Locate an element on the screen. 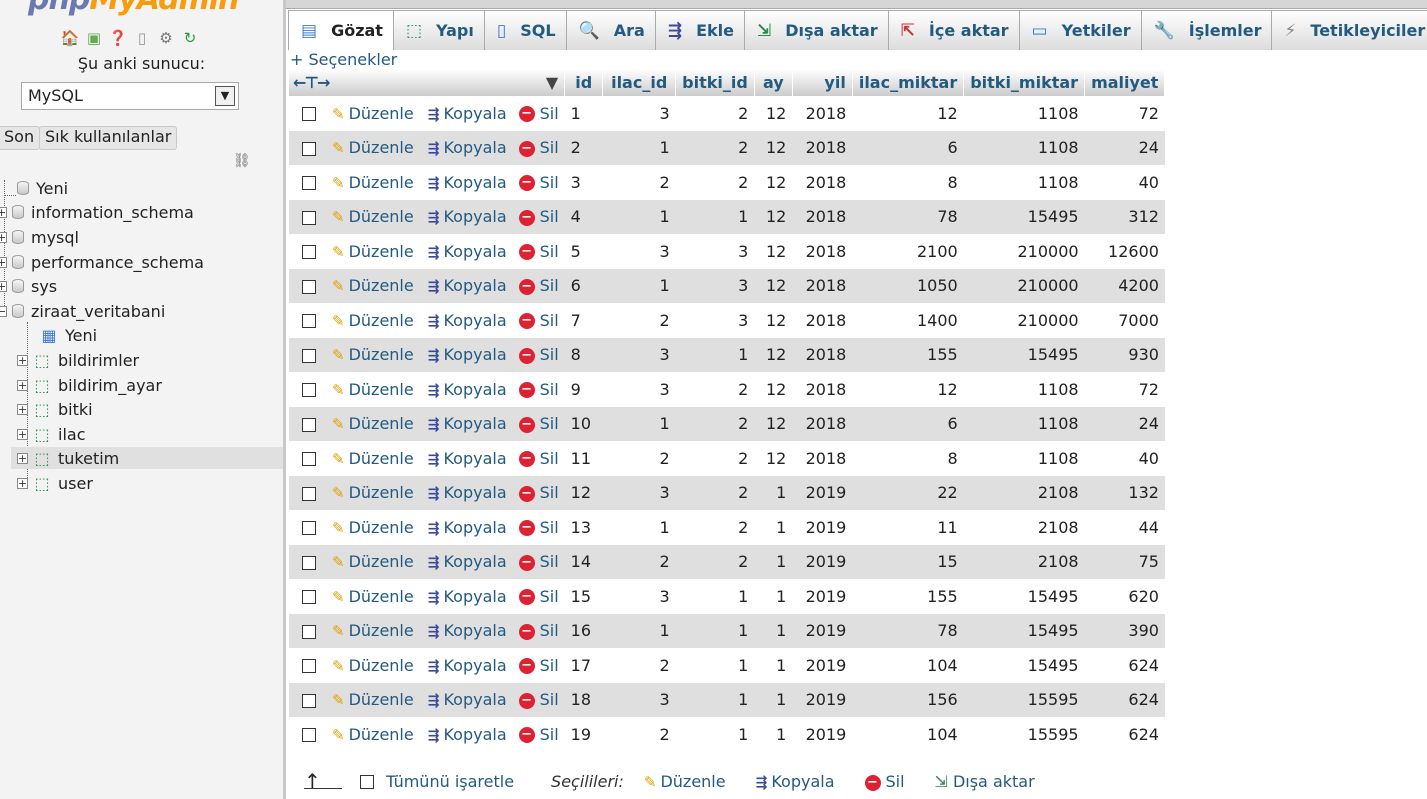 Image resolution: width=1427 pixels, height=799 pixels. cell-id: 11 is located at coordinates (581, 458).